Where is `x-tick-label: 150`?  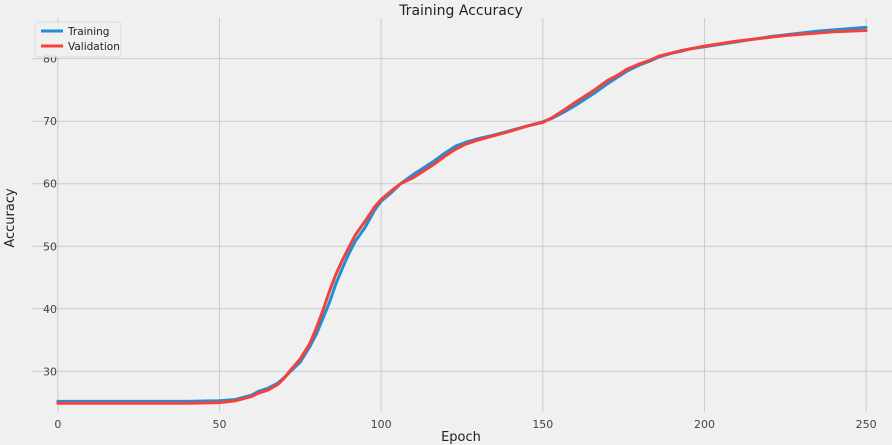
x-tick-label: 150 is located at coordinates (542, 424).